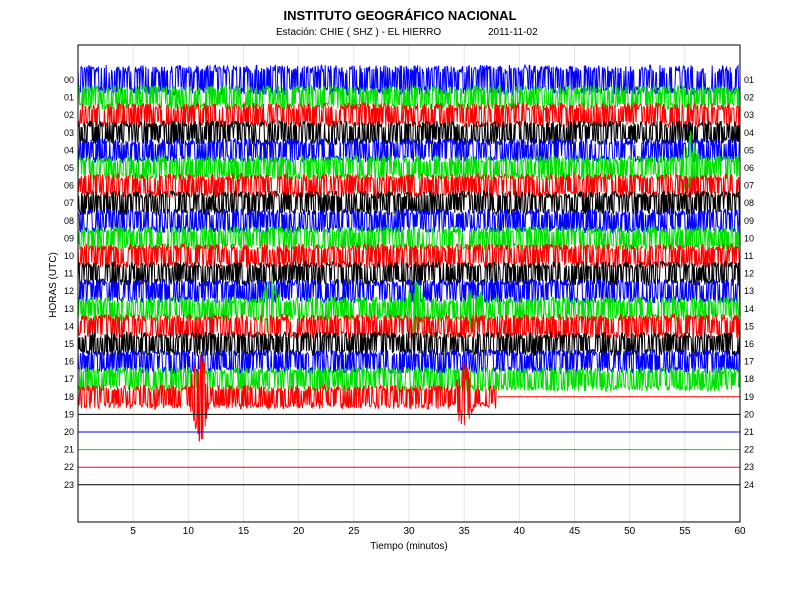 This screenshot has height=599, width=800. Describe the element at coordinates (69, 397) in the screenshot. I see `hour-label-left: 18` at that location.